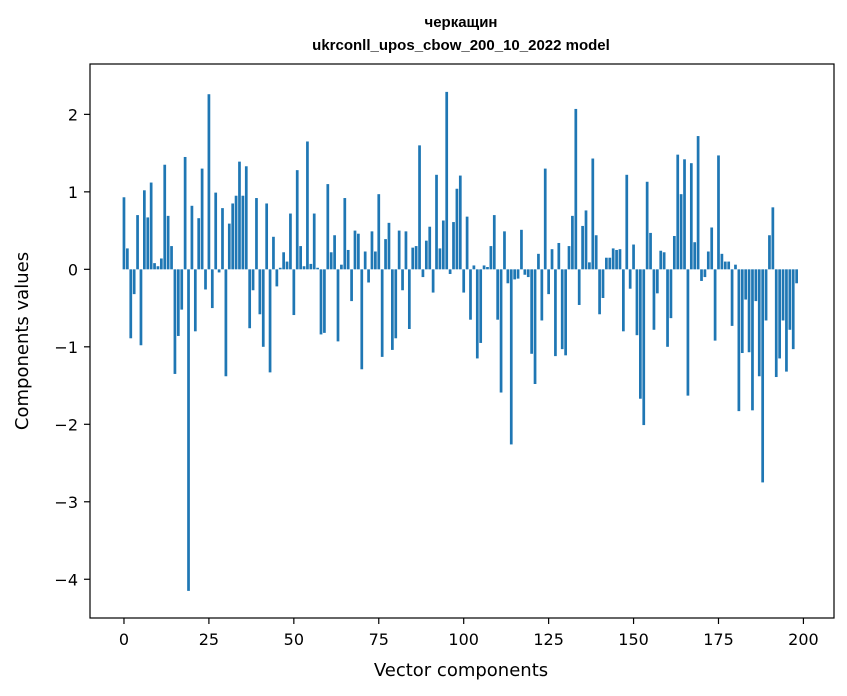 The image size is (847, 696). I want to click on chart-title-line-2: ukrconll_upos_cbow_200_10_2022 model, so click(461, 45).